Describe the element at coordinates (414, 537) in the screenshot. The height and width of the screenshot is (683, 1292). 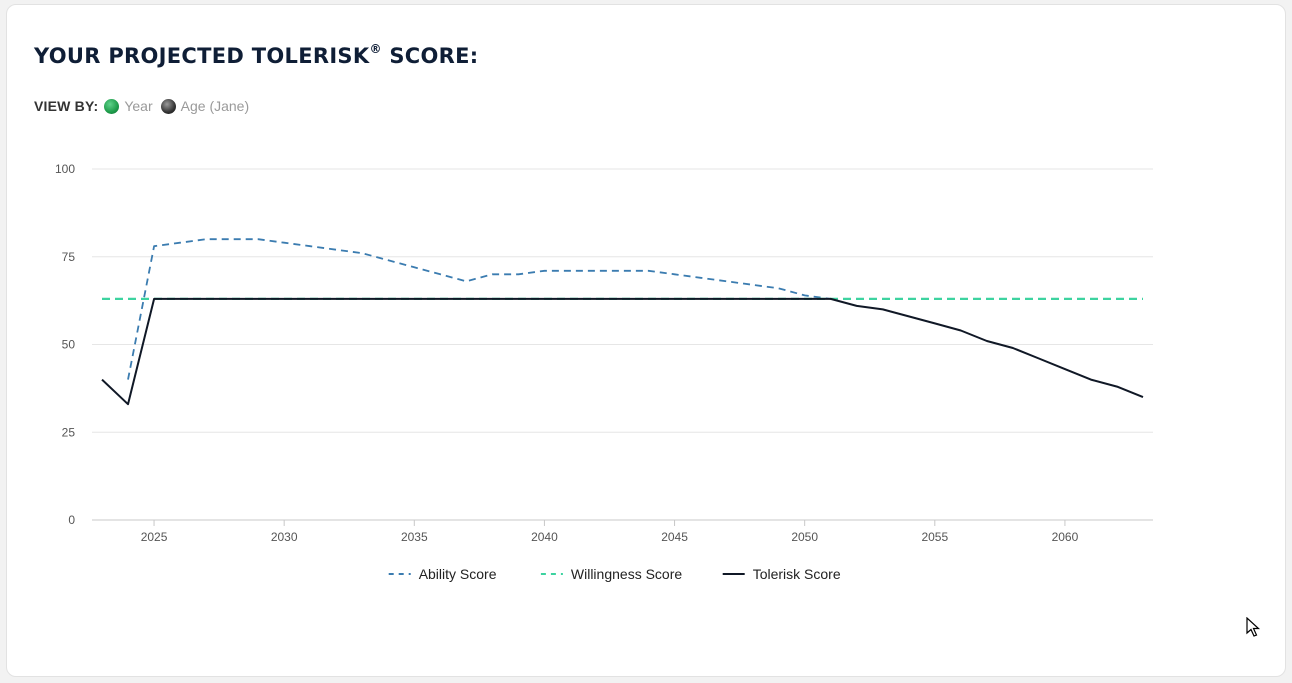
I see `x-tick-label: 2035` at that location.